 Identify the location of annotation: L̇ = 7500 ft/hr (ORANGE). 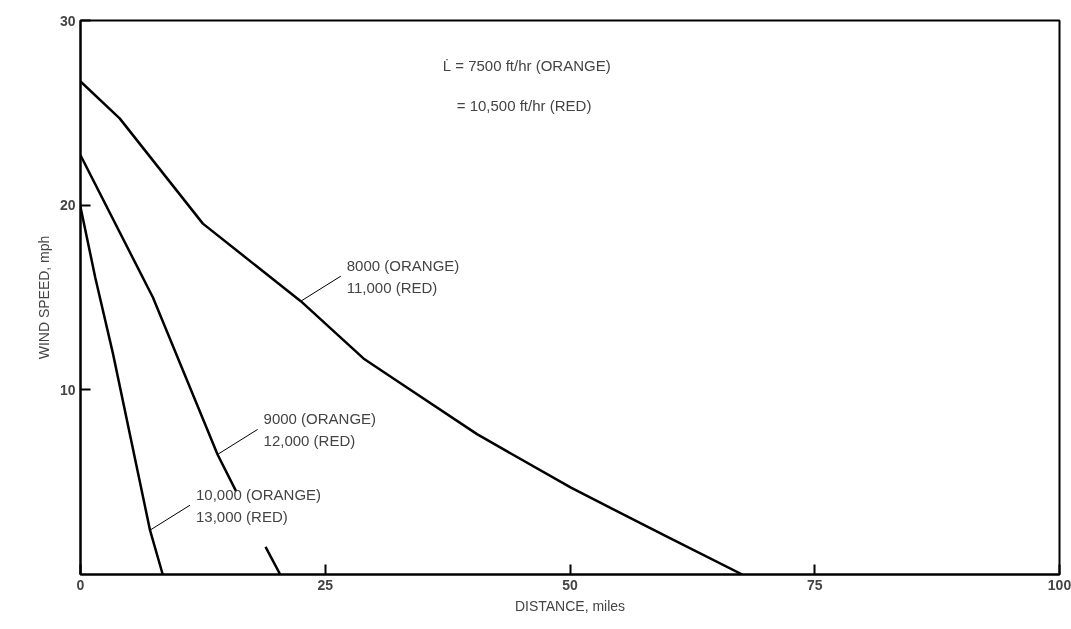
(526, 65).